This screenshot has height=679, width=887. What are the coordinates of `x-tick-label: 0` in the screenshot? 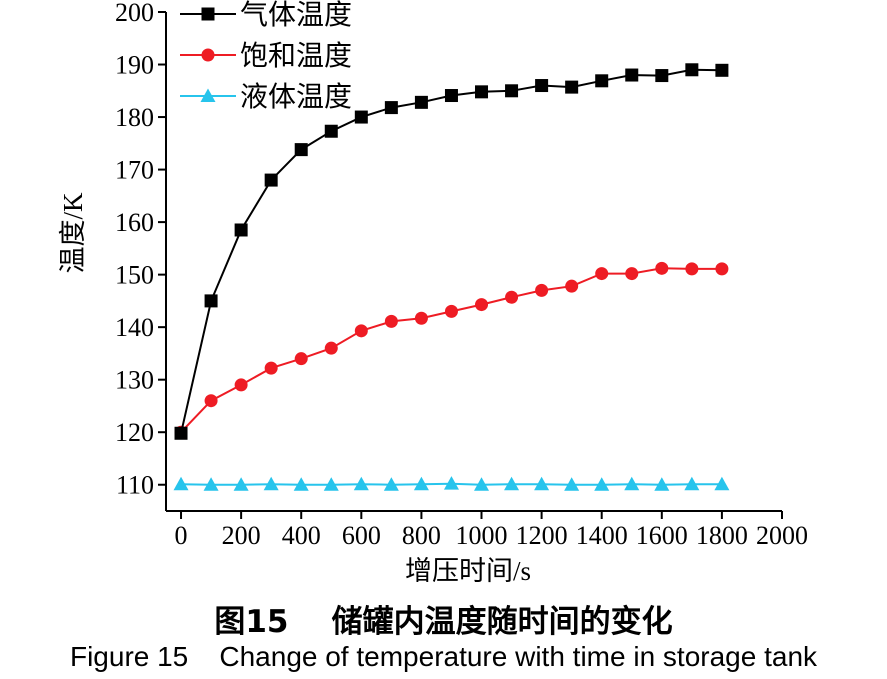 It's located at (181, 535).